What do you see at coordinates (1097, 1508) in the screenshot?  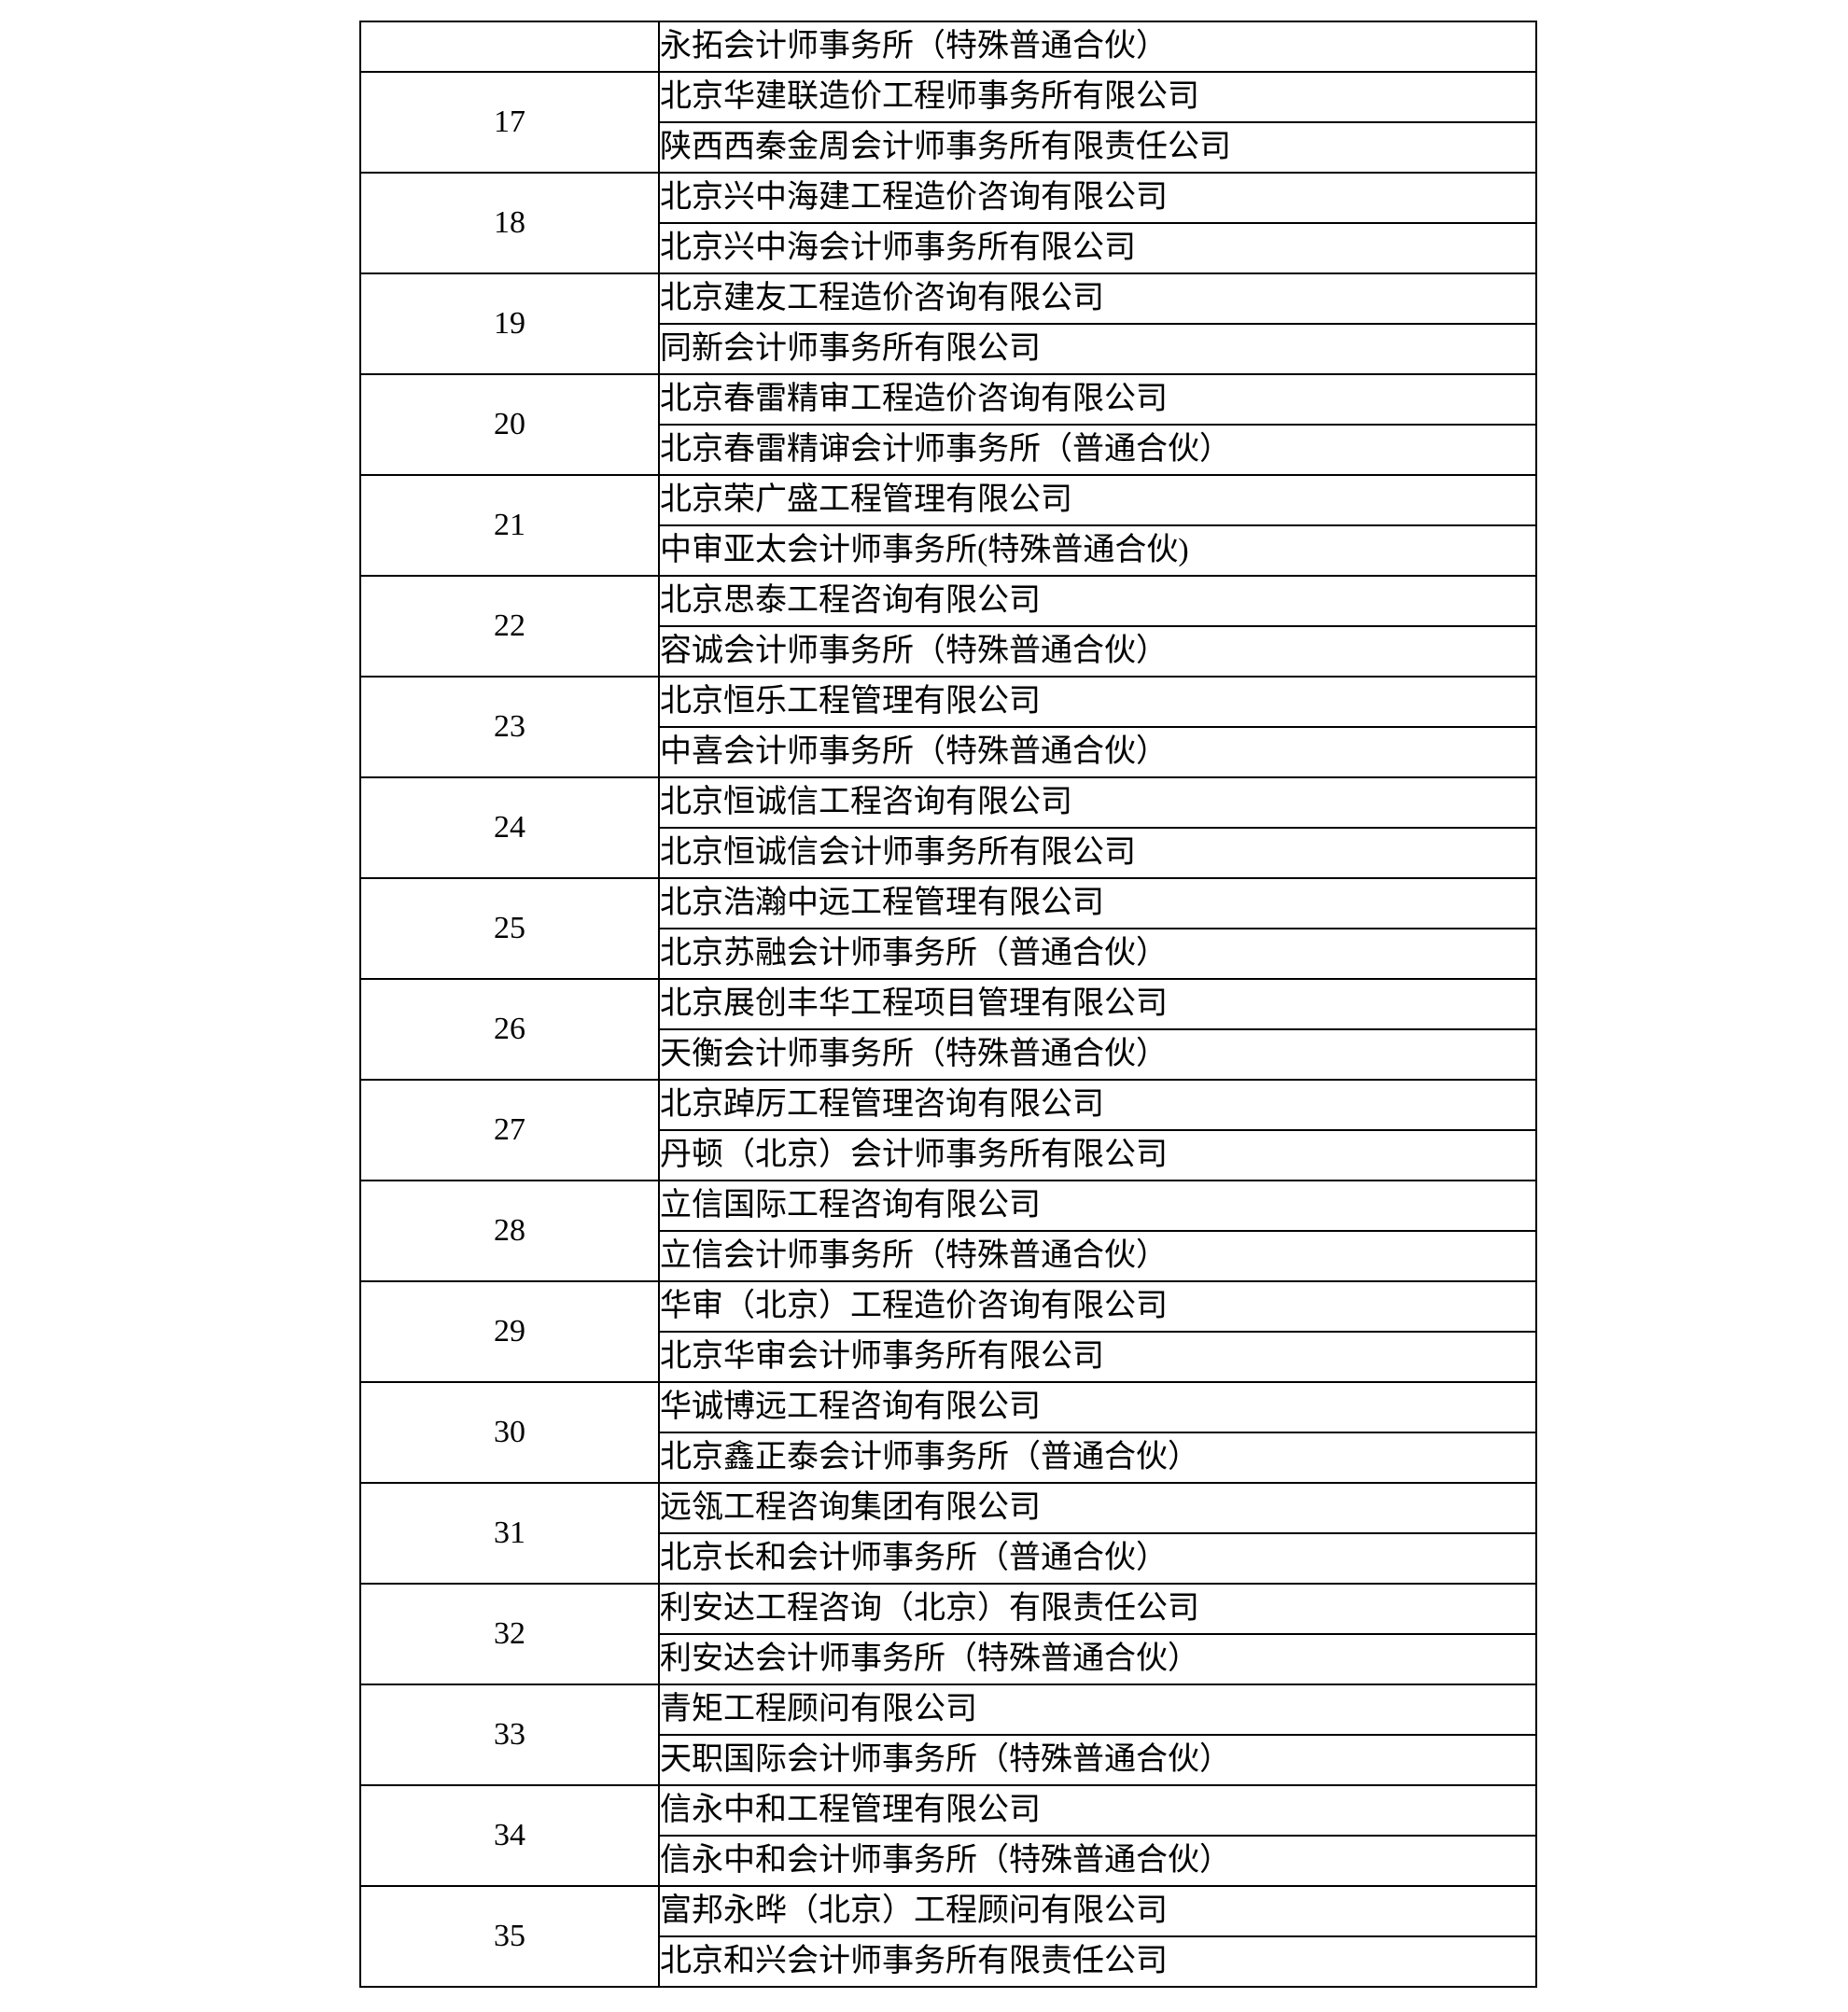 I see `firm-name-cell: 远瓴工程咨询集团有限公司` at bounding box center [1097, 1508].